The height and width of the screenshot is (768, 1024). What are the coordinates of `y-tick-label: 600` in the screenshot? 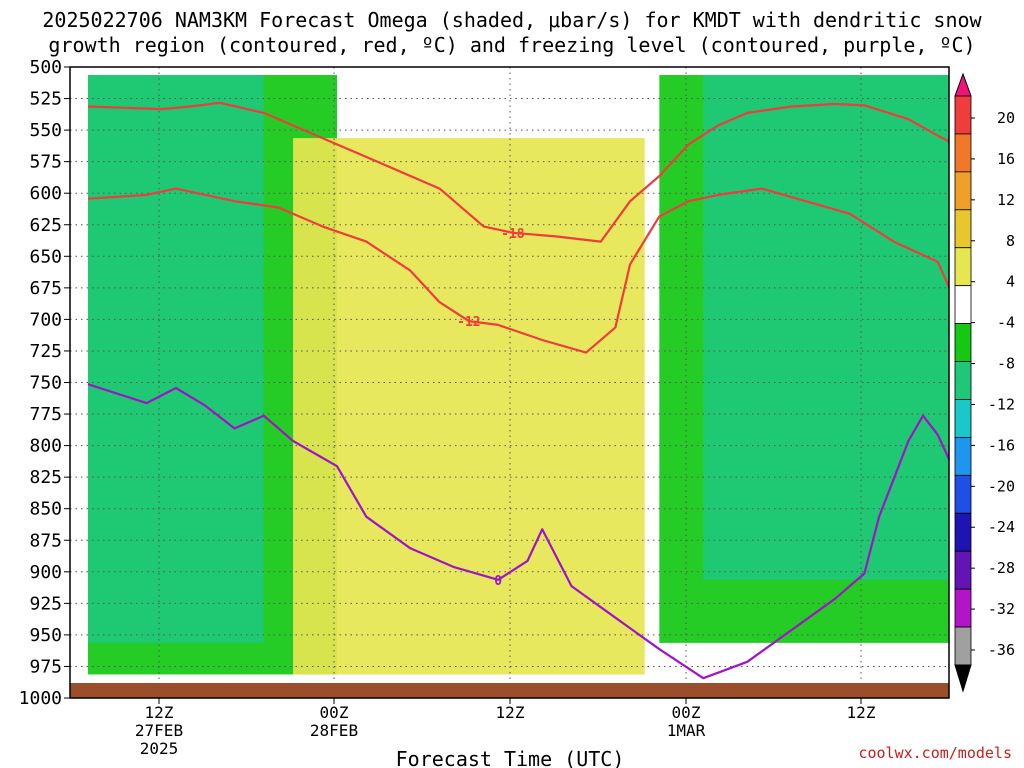 It's located at (45, 193).